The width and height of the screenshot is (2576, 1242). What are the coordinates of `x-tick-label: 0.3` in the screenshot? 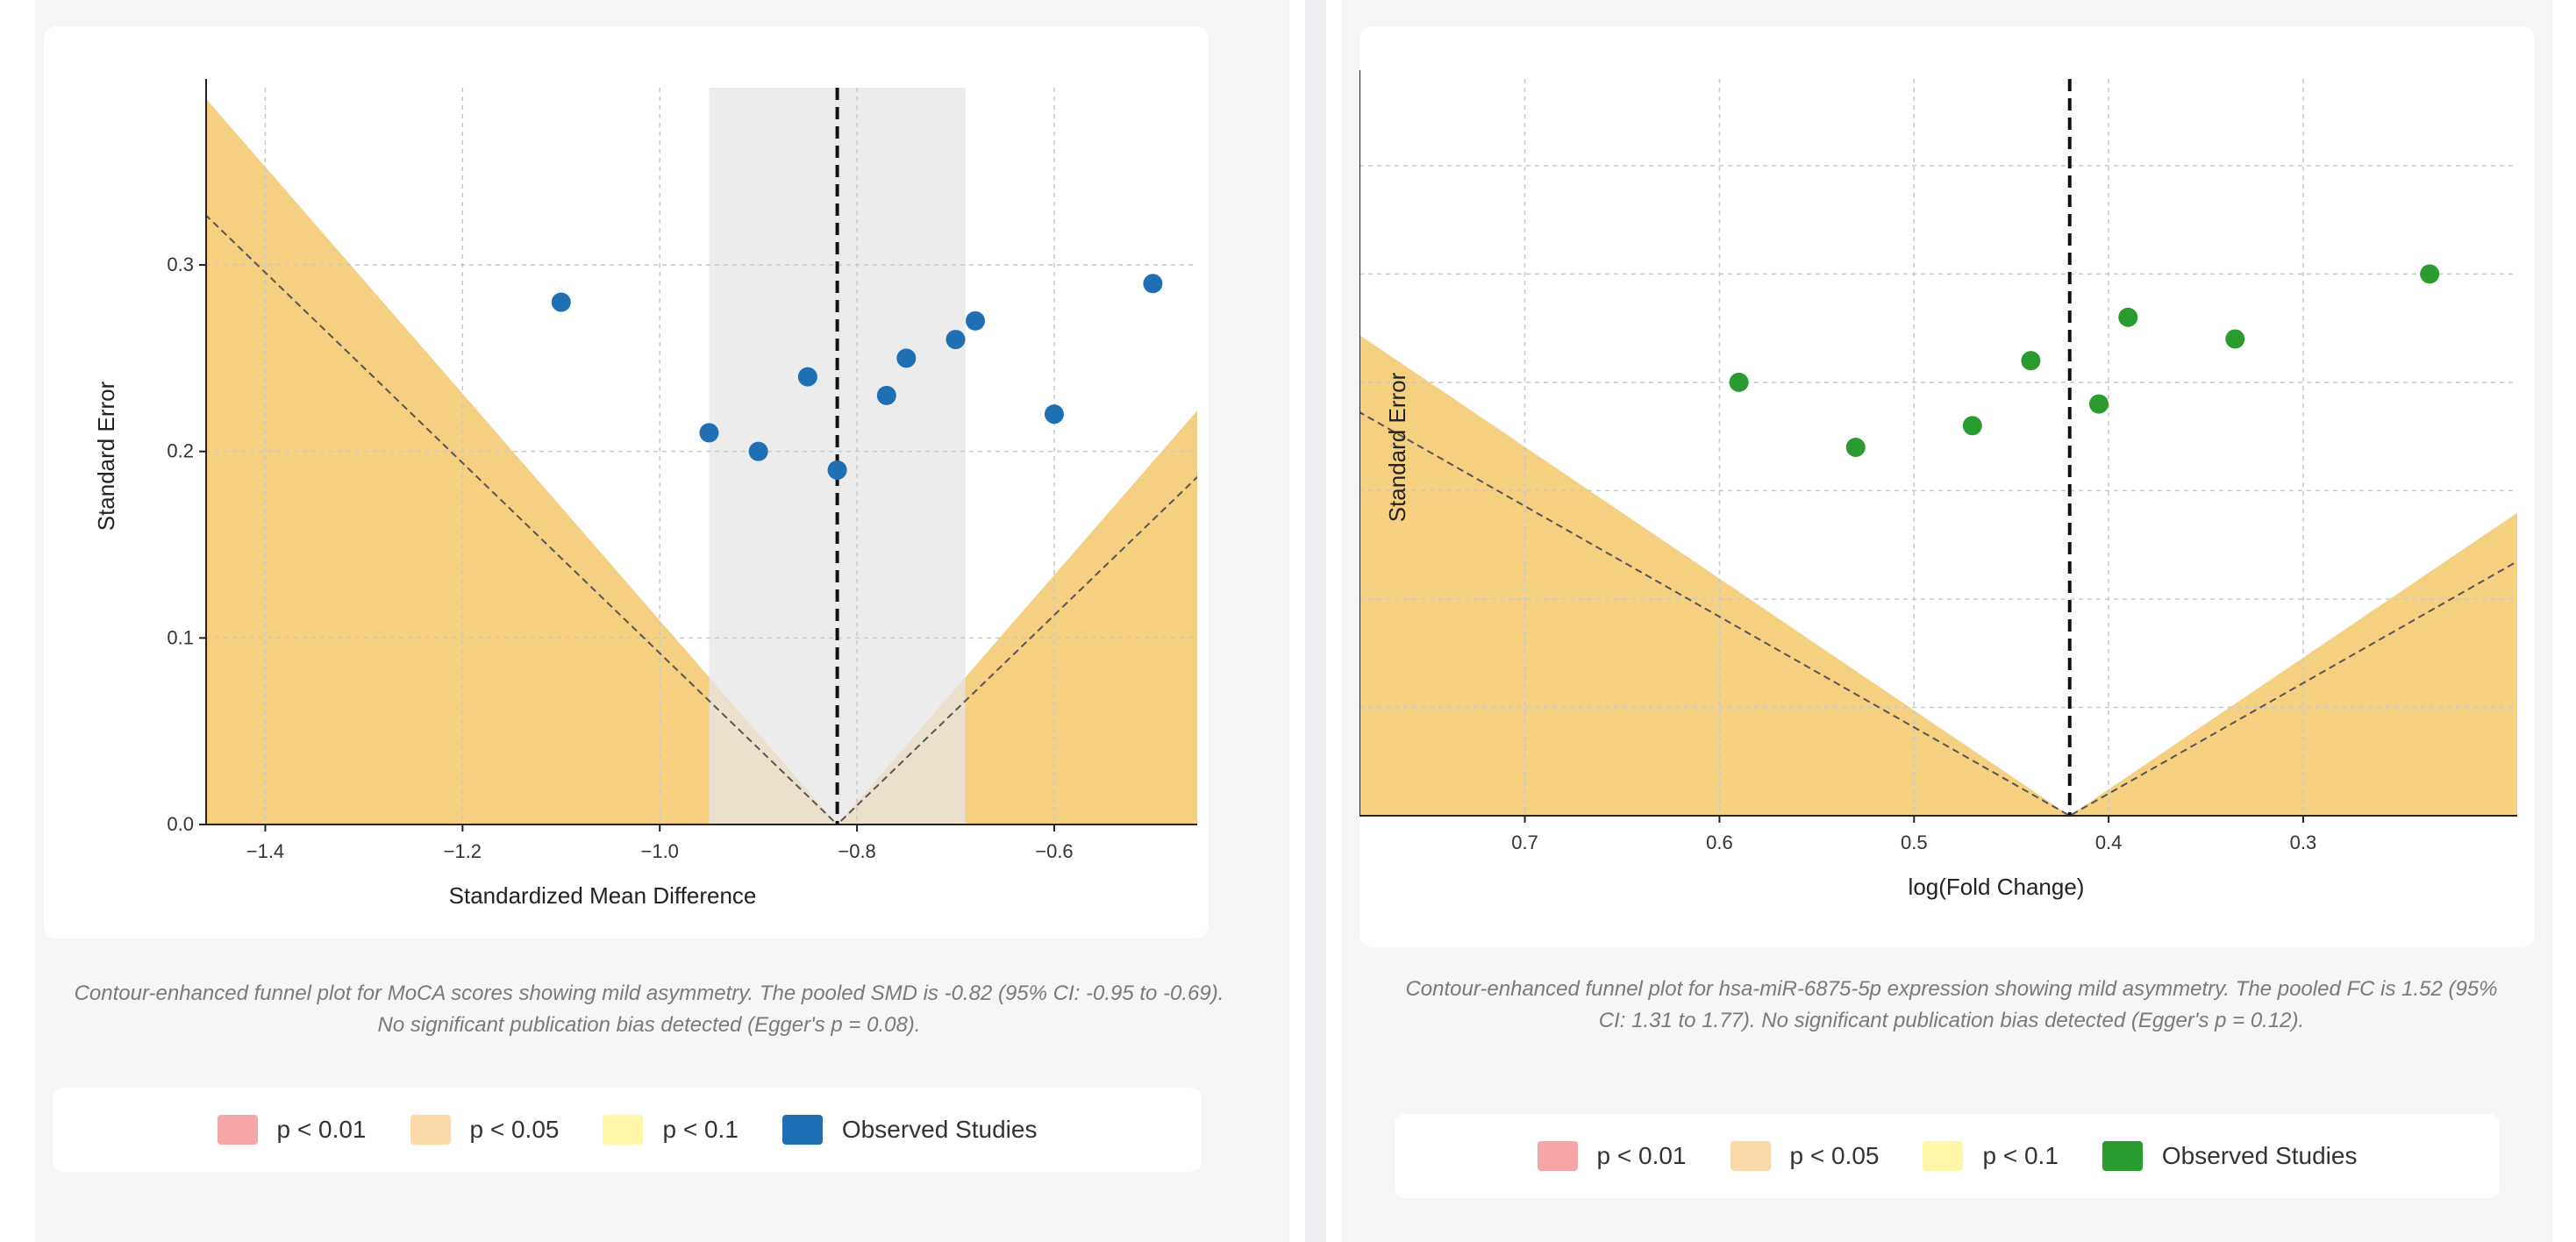 It's located at (2303, 842).